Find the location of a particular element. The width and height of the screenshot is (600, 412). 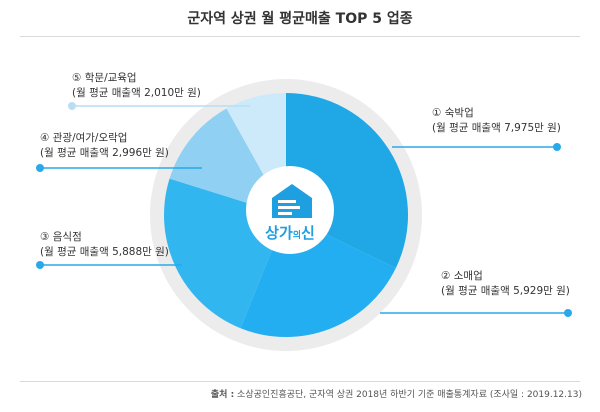

slice-label-4-detail: (월 평균 매출액 2,996만 원) is located at coordinates (104, 153).